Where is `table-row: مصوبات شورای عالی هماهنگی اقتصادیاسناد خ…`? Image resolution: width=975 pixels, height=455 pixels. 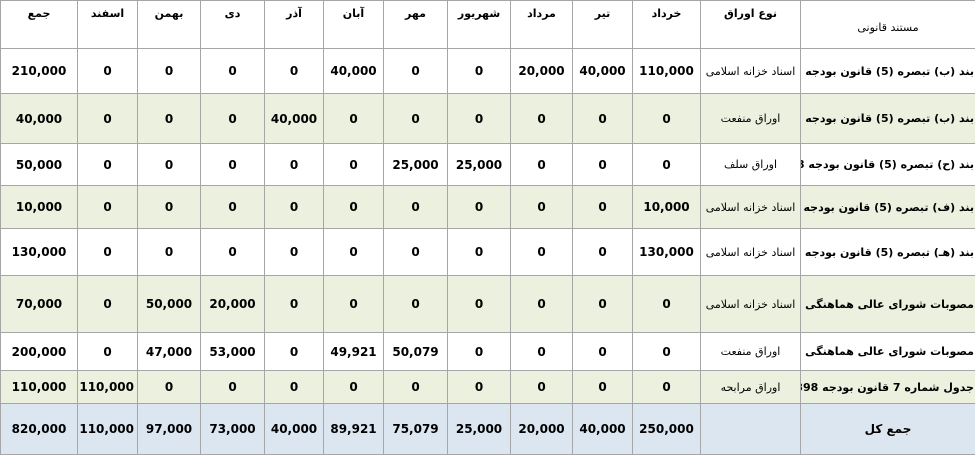
table-row: مصوبات شورای عالی هماهنگی اقتصادیاسناد خ… is located at coordinates (488, 304).